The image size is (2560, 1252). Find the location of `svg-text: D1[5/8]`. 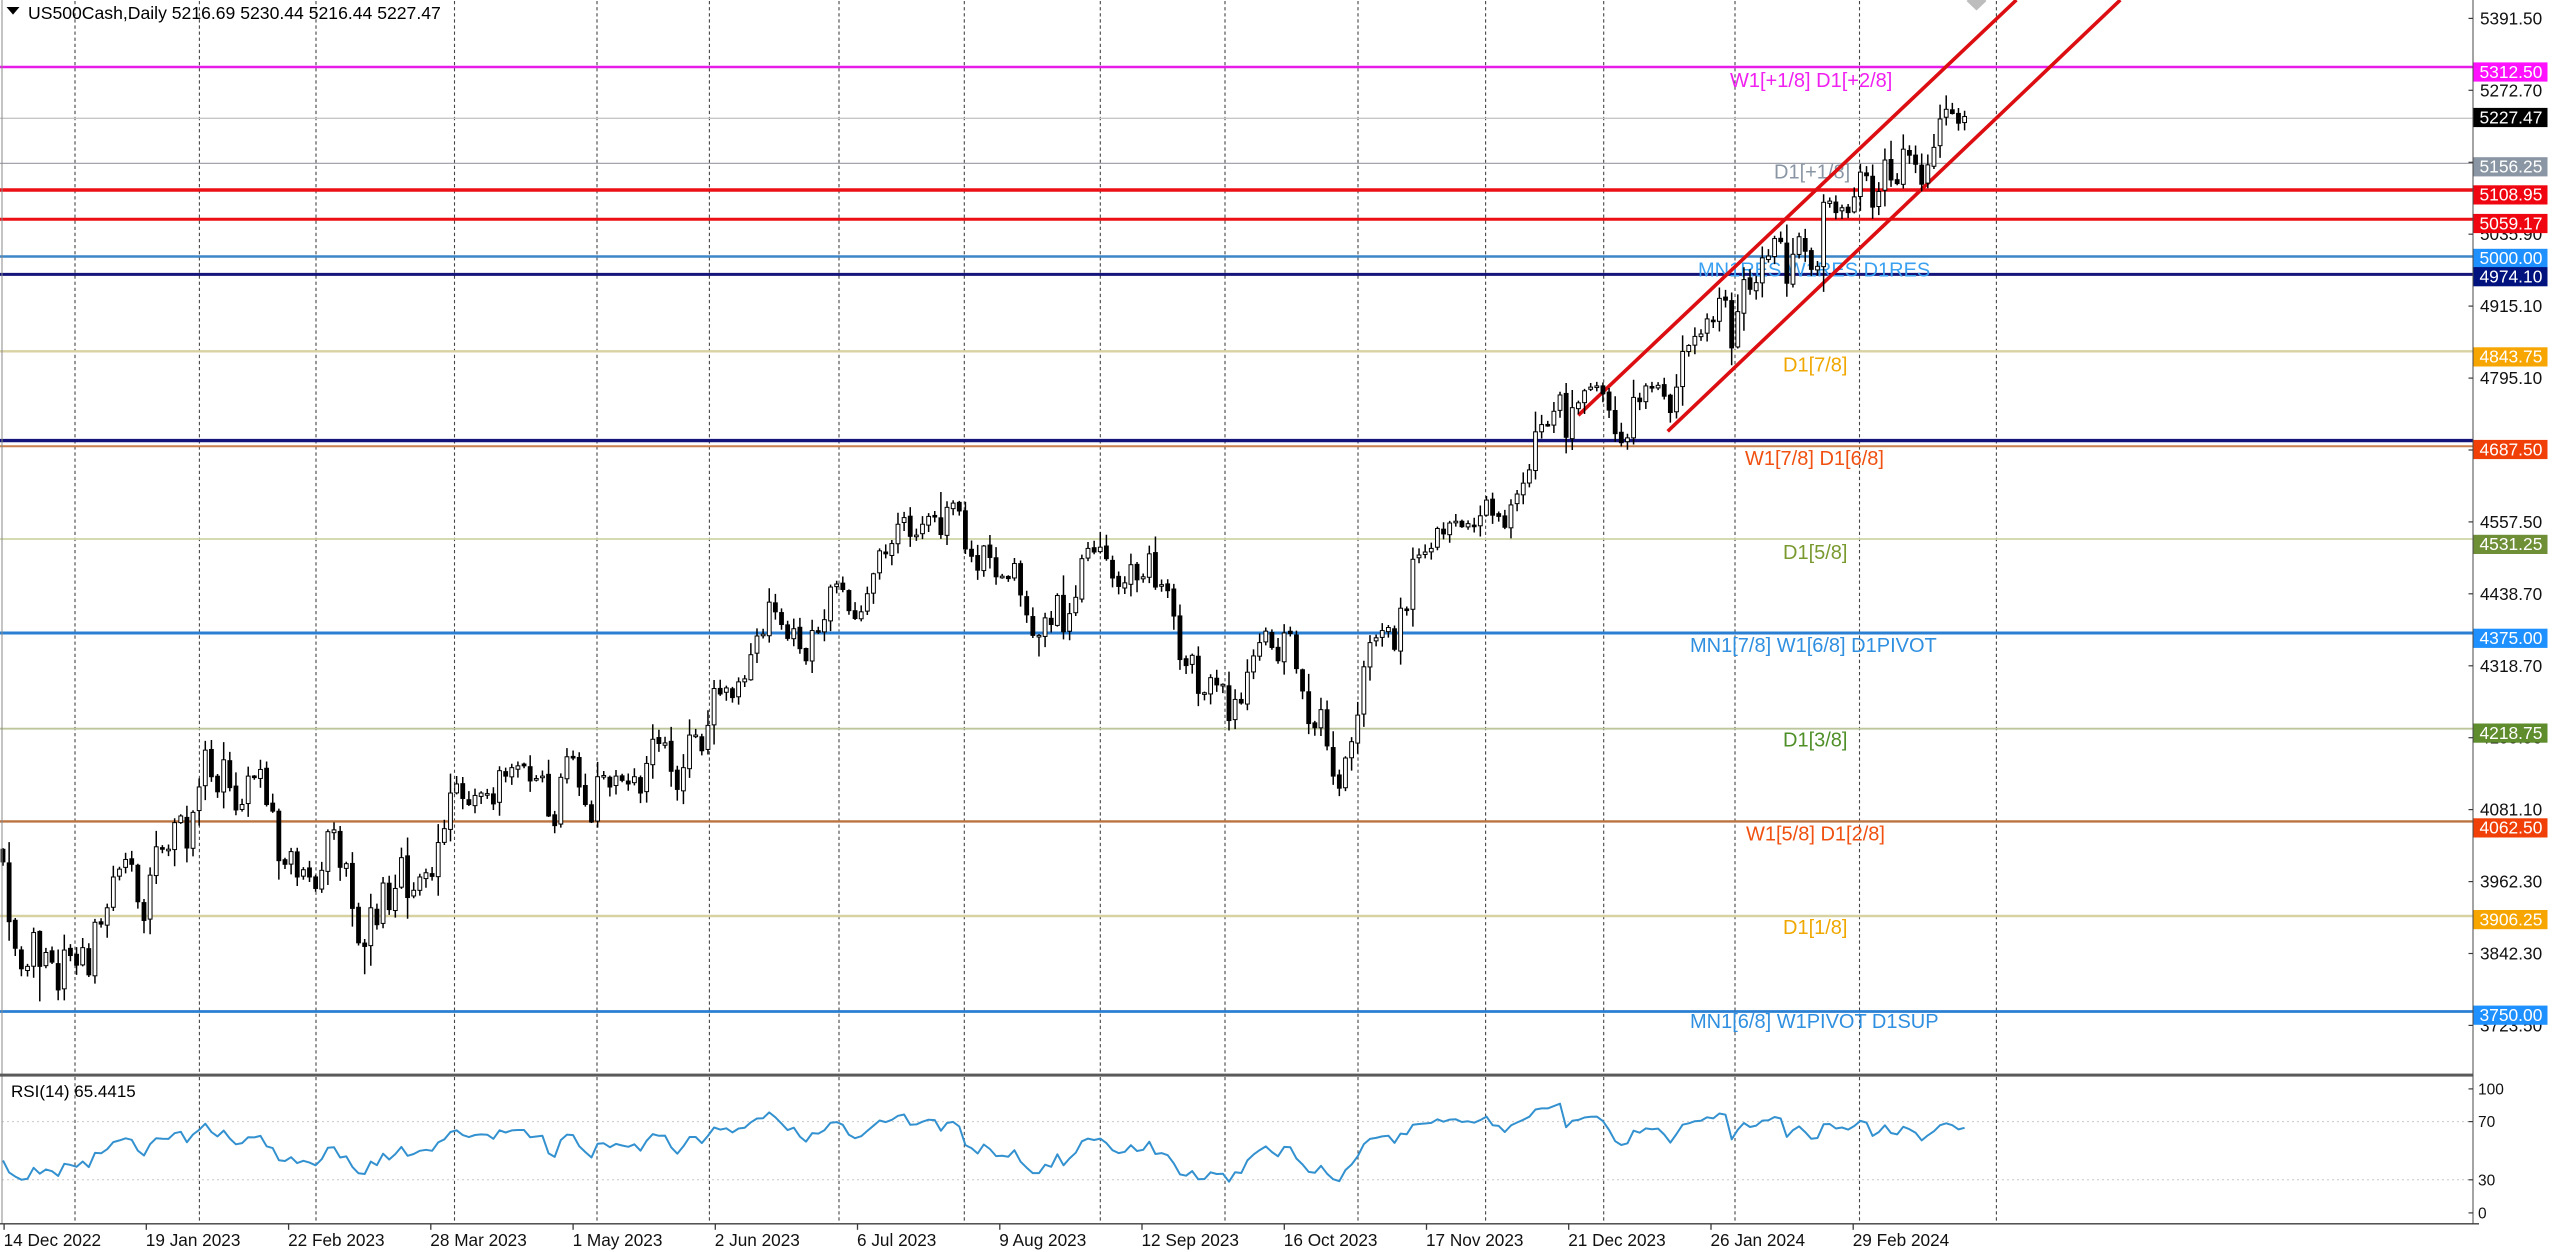

svg-text: D1[5/8] is located at coordinates (1815, 553).